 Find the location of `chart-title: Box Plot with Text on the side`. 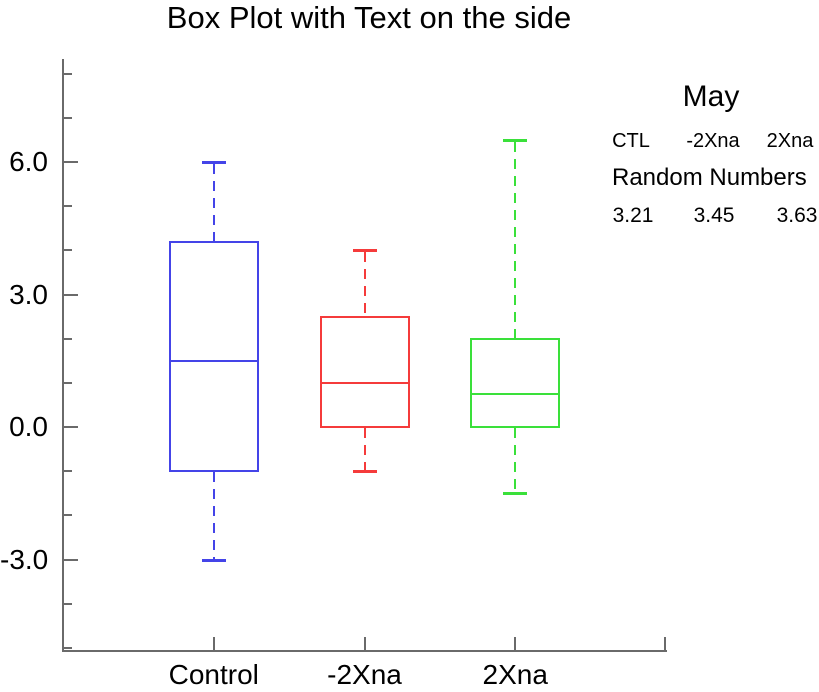

chart-title: Box Plot with Text on the side is located at coordinates (369, 17).